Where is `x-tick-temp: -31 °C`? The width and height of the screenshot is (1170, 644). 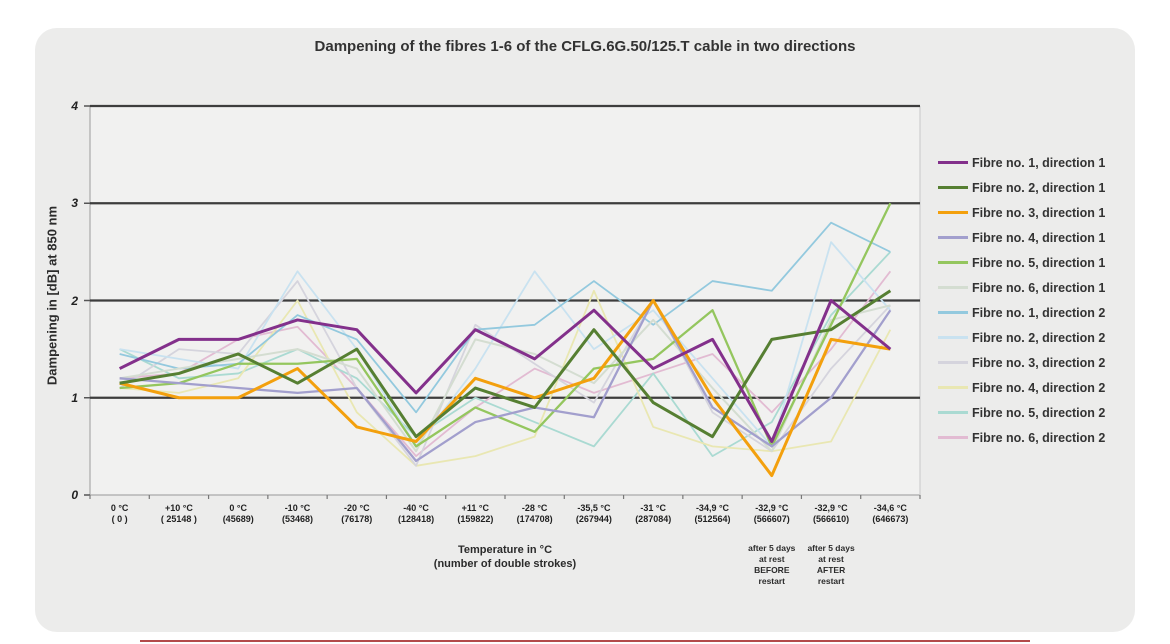 x-tick-temp: -31 °C is located at coordinates (653, 508).